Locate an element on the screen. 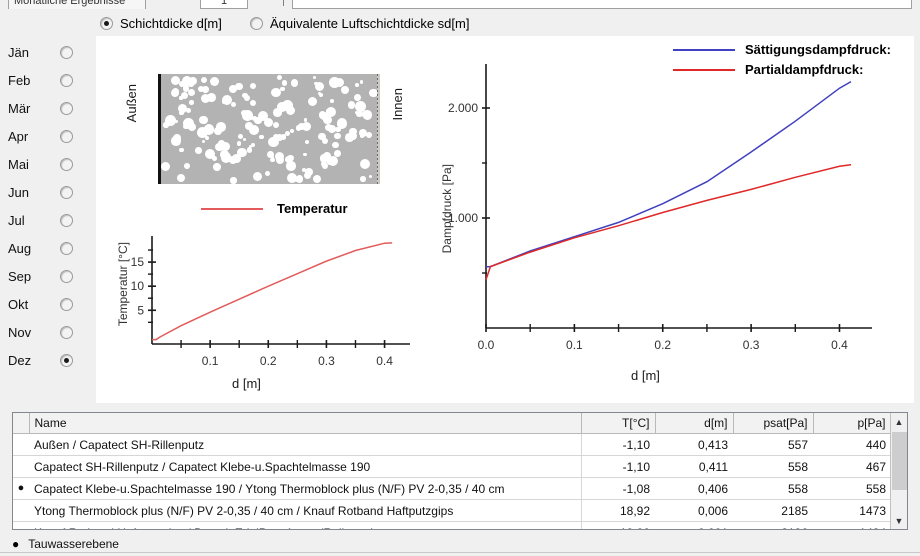 This screenshot has height=556, width=920. header-field is located at coordinates (602, 4).